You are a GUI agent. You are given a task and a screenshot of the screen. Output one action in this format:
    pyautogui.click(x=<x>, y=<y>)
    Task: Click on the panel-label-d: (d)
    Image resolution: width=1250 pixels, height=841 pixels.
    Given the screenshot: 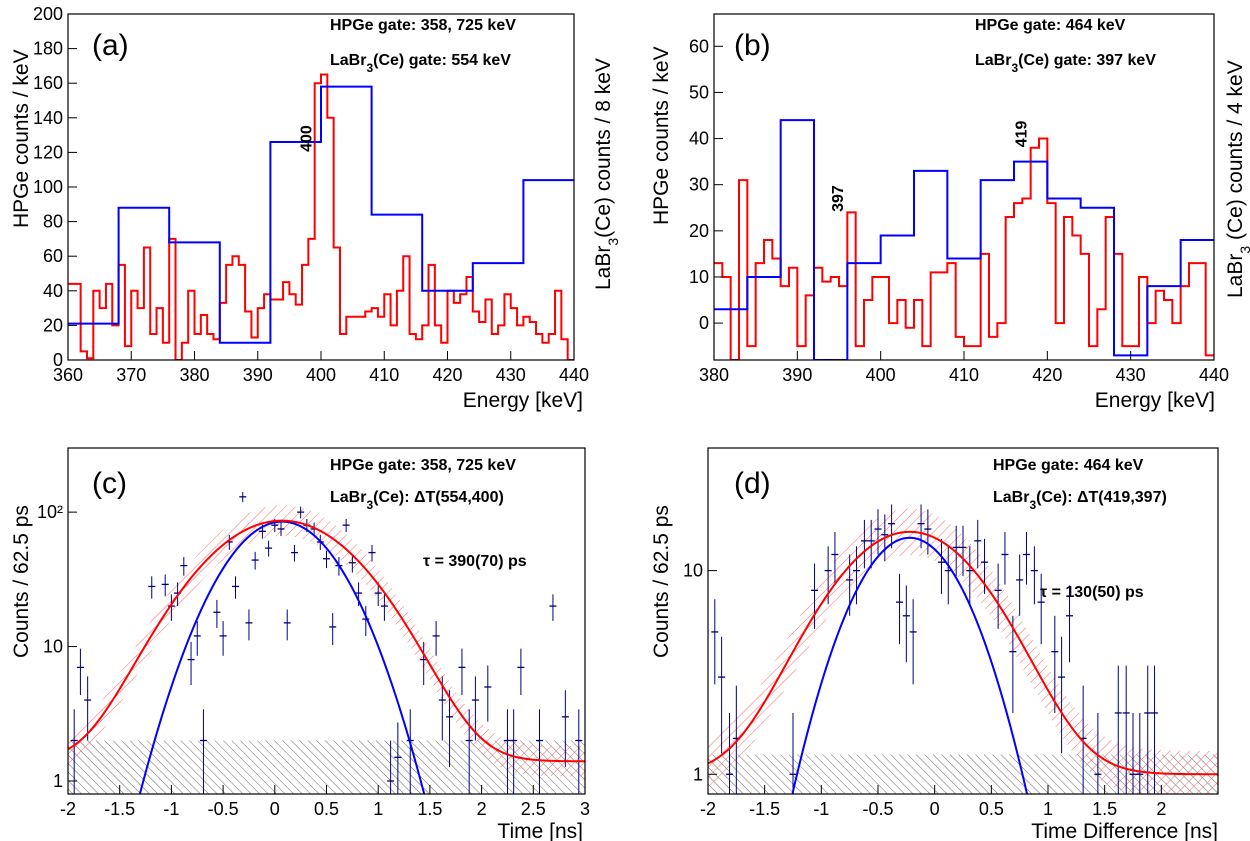 What is the action you would take?
    pyautogui.click(x=752, y=483)
    